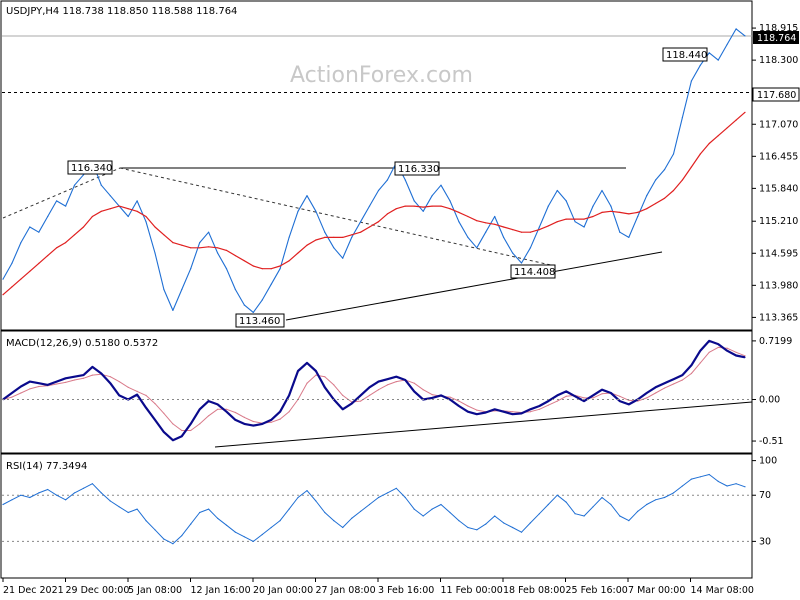  What do you see at coordinates (374, 509) in the screenshot?
I see `rsi-line` at bounding box center [374, 509].